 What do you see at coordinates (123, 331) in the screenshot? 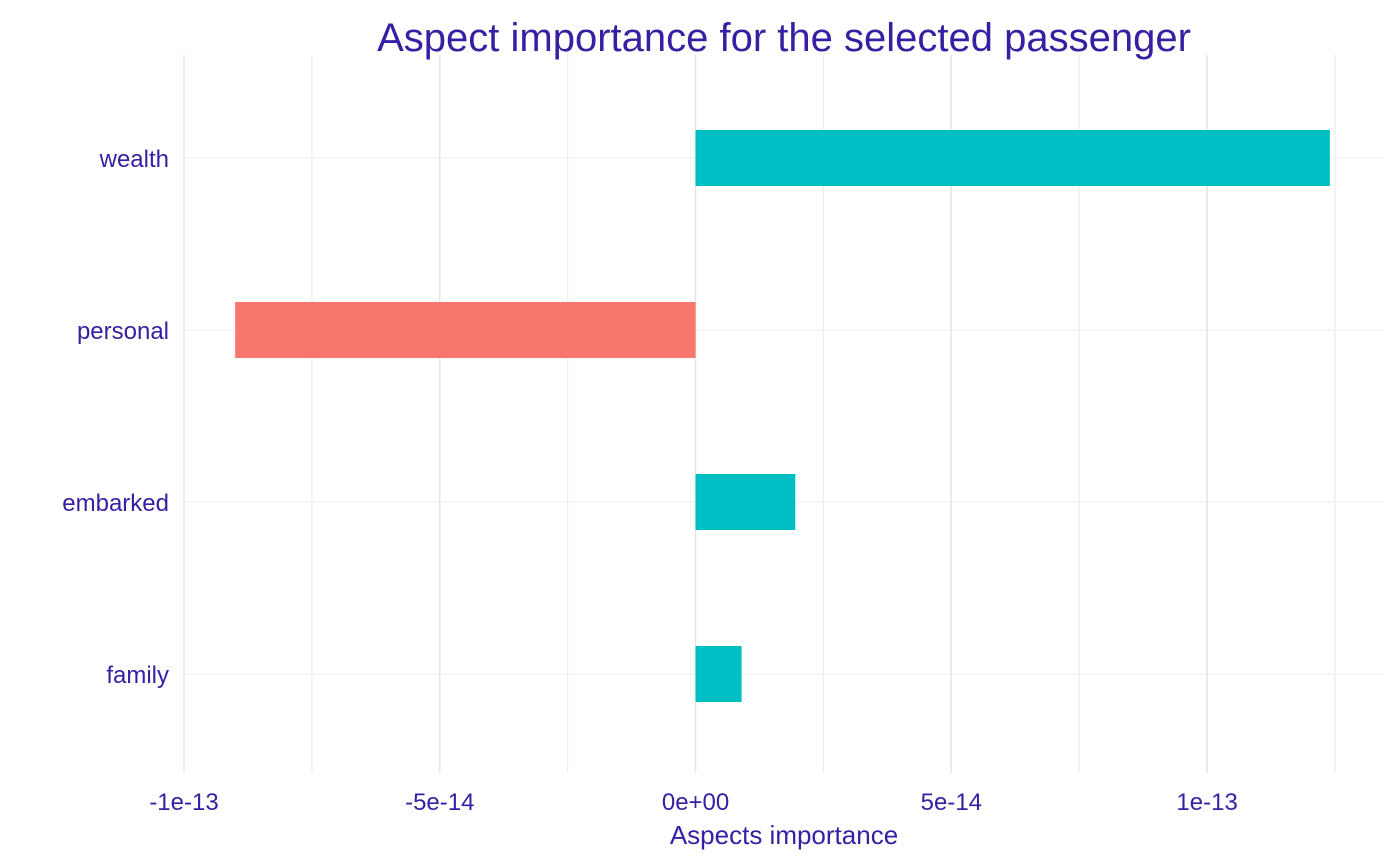
I see `y-tick-label: personal` at bounding box center [123, 331].